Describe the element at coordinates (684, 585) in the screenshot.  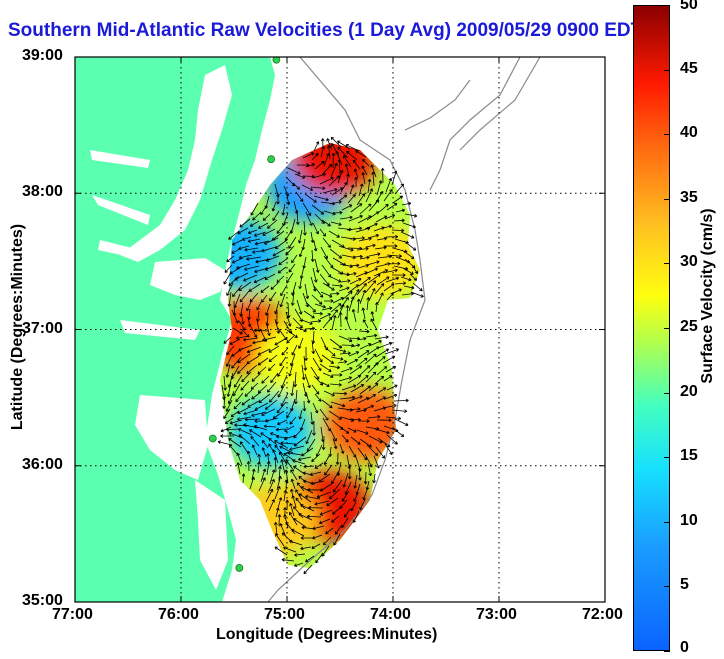
I see `colorbar-tick-label: 5` at that location.